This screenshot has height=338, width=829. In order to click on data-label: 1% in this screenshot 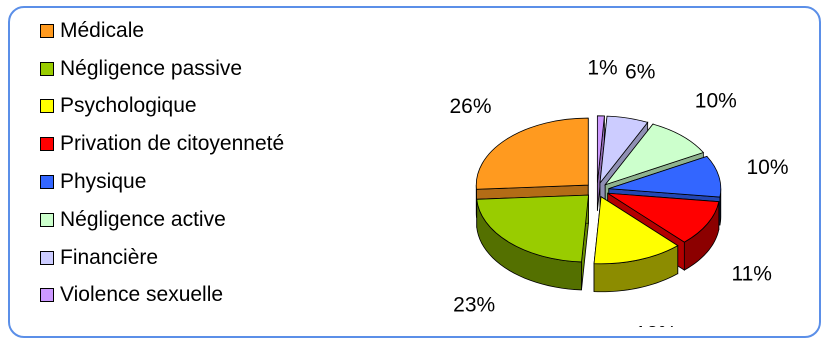, I will do `click(602, 68)`.